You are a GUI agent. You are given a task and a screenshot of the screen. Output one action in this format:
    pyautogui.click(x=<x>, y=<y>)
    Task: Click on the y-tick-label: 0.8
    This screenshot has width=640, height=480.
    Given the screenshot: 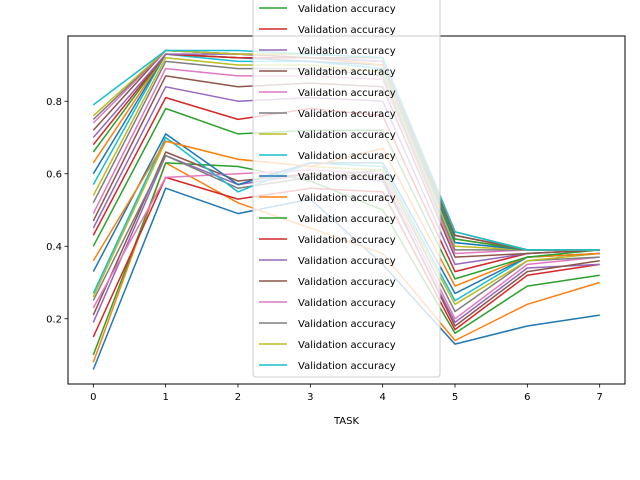 What is the action you would take?
    pyautogui.click(x=54, y=102)
    